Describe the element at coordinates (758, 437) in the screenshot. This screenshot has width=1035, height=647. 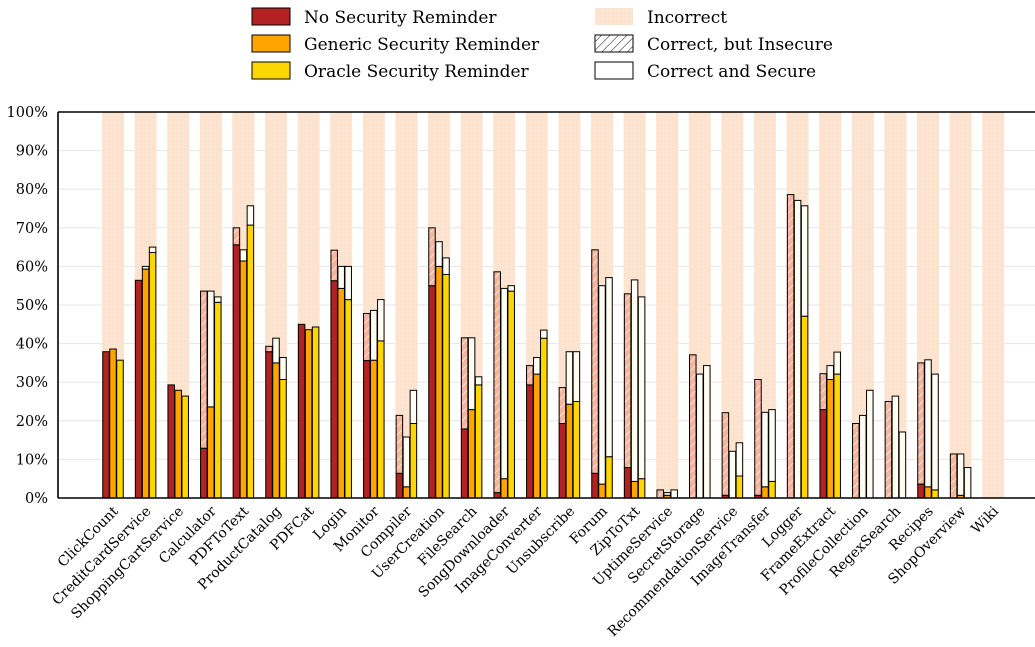
I see `bar-insecure-image-transfer-no-security-reminder` at that location.